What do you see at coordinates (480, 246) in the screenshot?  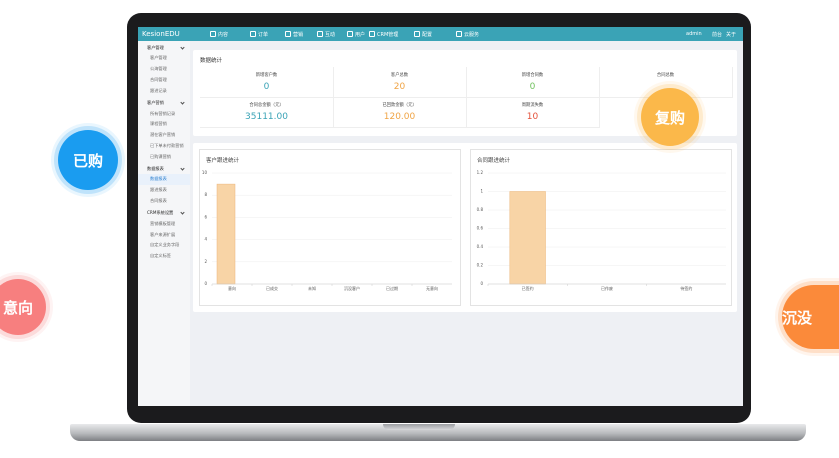 I see `y-tick-label: 0.4` at bounding box center [480, 246].